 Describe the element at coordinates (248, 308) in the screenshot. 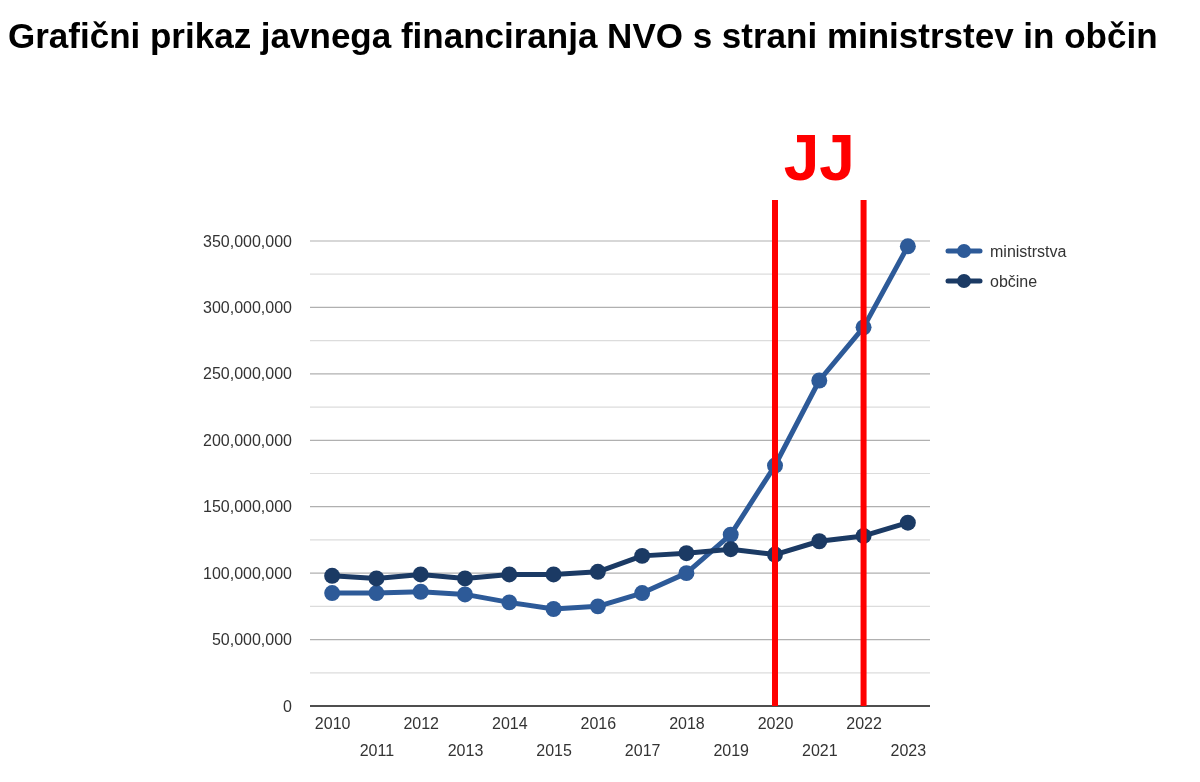

I see `y-tick-label: 300,000,000` at that location.